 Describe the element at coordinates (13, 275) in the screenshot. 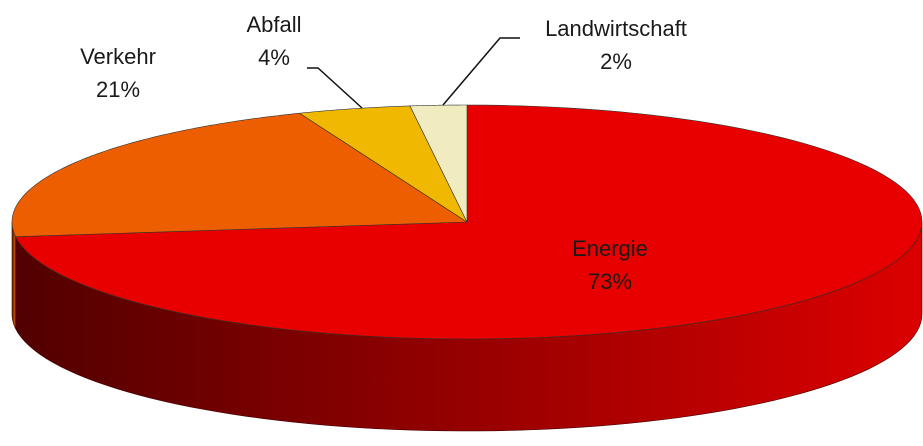

I see `pie-side` at that location.